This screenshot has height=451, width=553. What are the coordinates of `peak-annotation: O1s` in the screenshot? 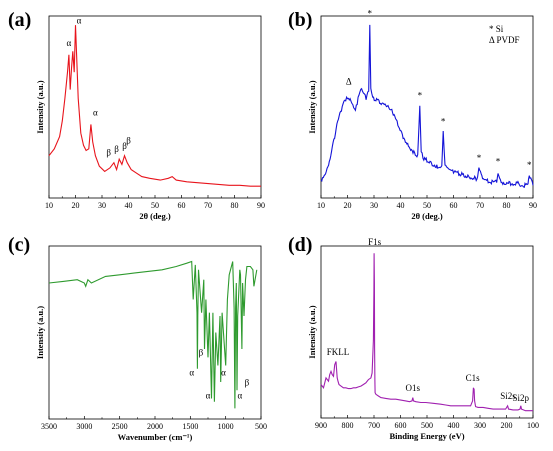 It's located at (413, 388).